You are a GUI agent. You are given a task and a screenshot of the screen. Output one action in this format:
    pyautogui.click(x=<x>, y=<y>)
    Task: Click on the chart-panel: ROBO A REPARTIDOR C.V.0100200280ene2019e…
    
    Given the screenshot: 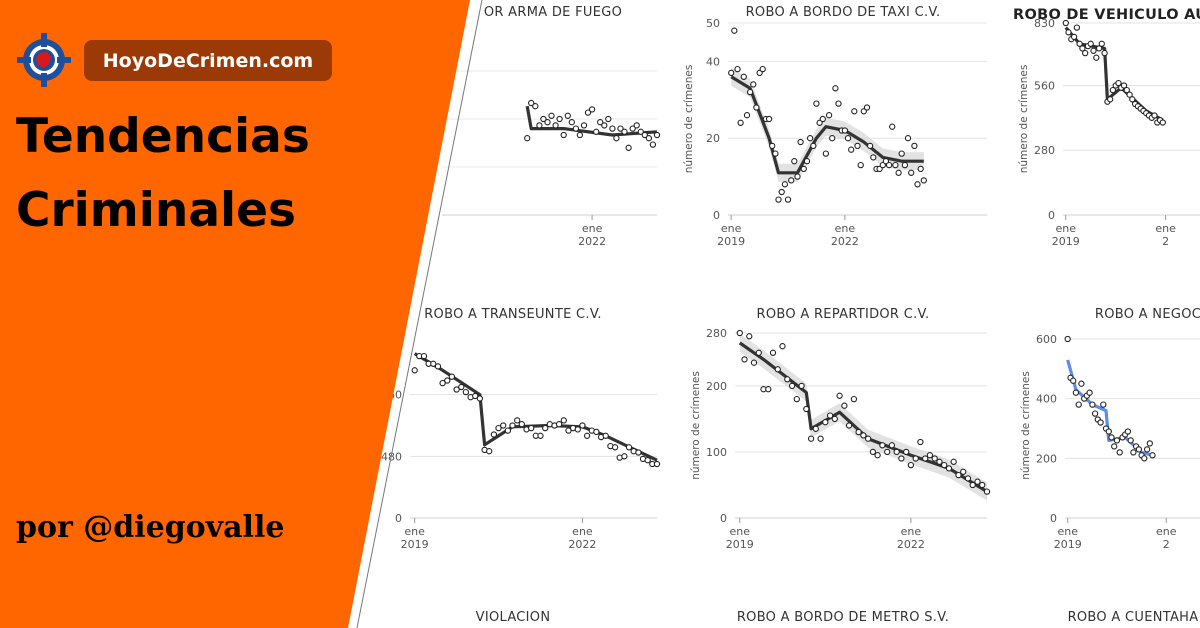 What is the action you would take?
    pyautogui.click(x=840, y=429)
    